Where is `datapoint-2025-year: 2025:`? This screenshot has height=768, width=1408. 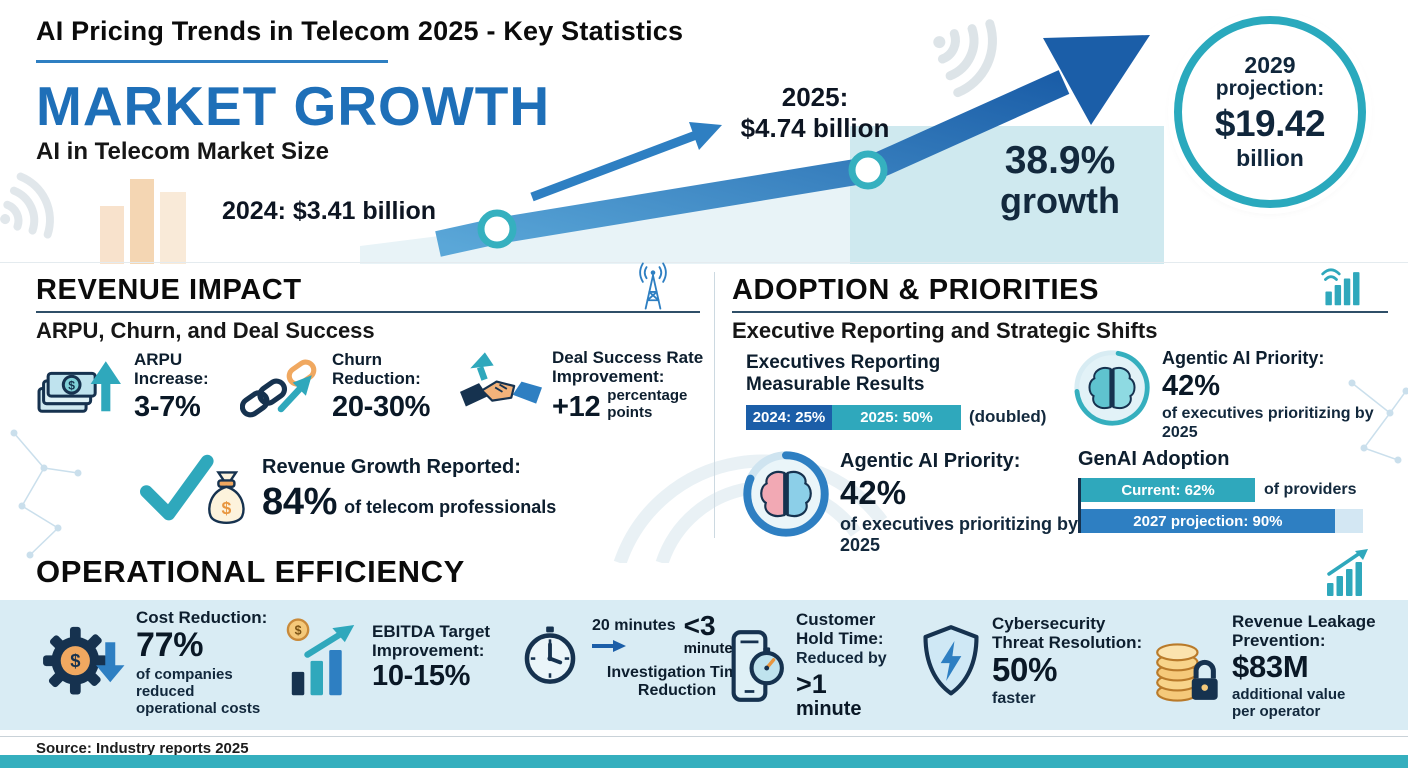 datapoint-2025-year: 2025: is located at coordinates (815, 97).